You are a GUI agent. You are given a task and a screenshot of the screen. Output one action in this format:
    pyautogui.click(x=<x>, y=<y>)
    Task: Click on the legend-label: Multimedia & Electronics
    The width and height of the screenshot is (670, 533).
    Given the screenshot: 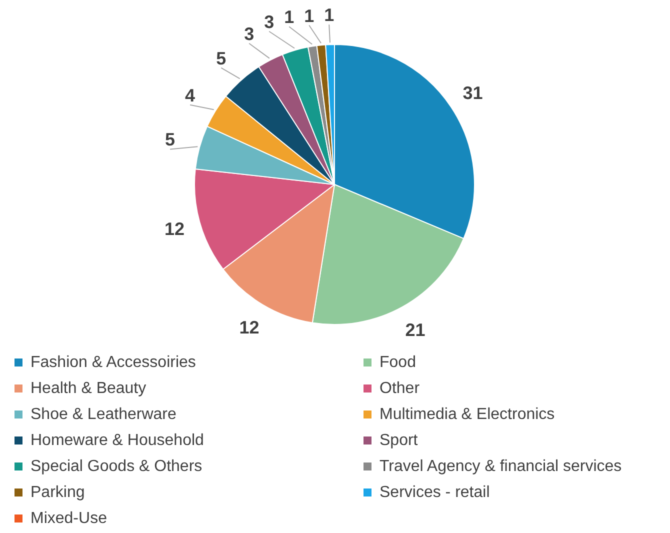 What is the action you would take?
    pyautogui.click(x=467, y=414)
    